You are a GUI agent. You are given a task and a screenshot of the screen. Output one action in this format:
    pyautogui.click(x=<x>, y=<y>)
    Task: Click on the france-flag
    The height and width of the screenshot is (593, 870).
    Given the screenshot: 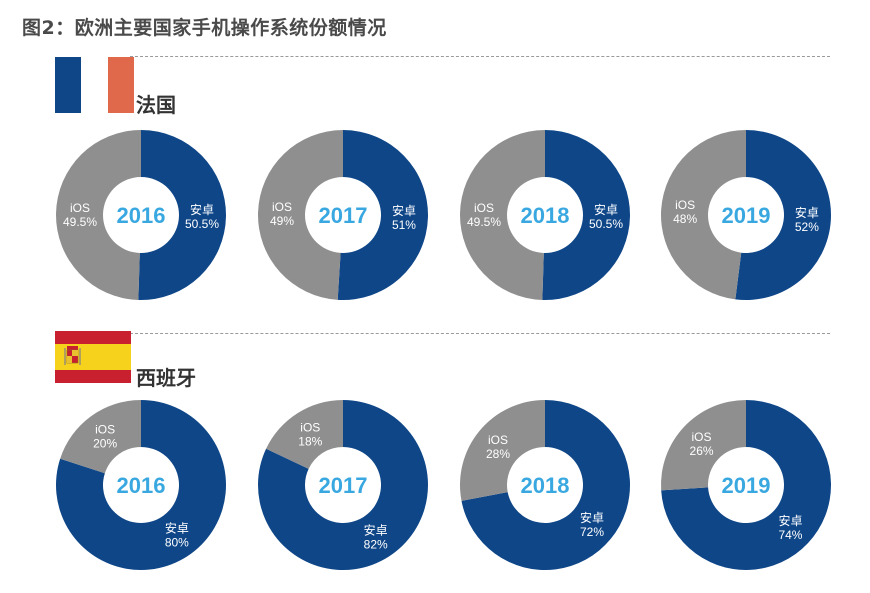 What is the action you would take?
    pyautogui.click(x=94, y=85)
    